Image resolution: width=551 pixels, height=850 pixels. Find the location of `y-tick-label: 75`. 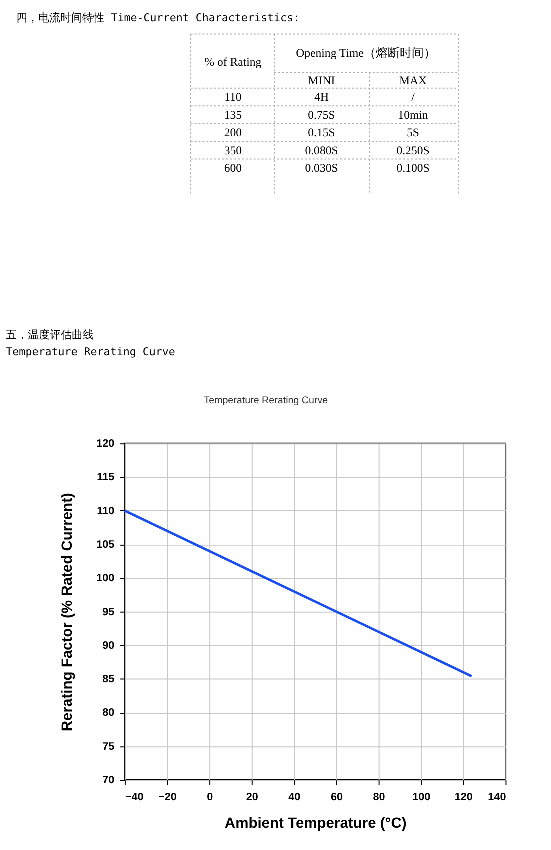

y-tick-label: 75 is located at coordinates (108, 746).